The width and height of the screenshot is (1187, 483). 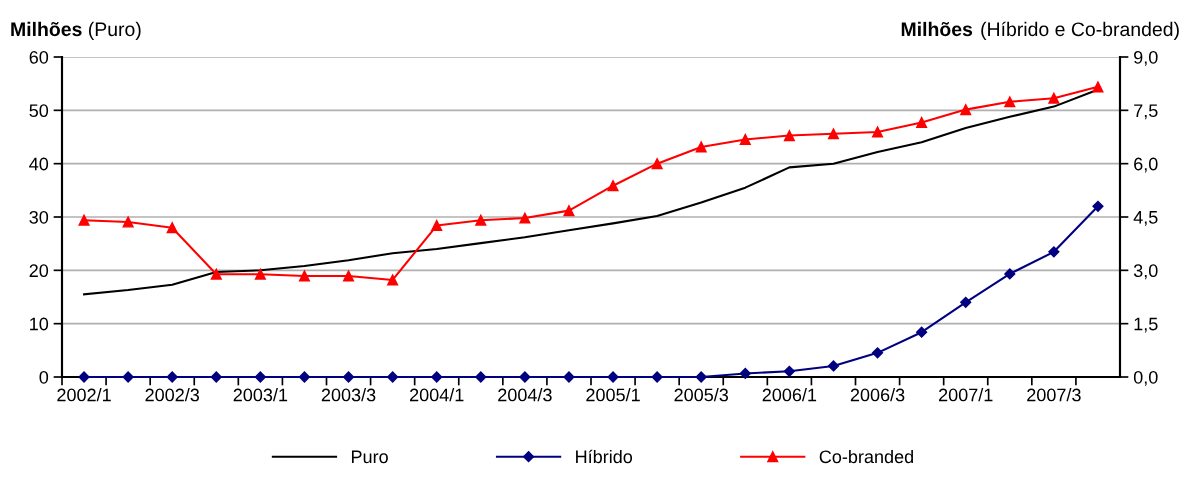 What do you see at coordinates (1145, 272) in the screenshot?
I see `y2-tick-label: 3,0` at bounding box center [1145, 272].